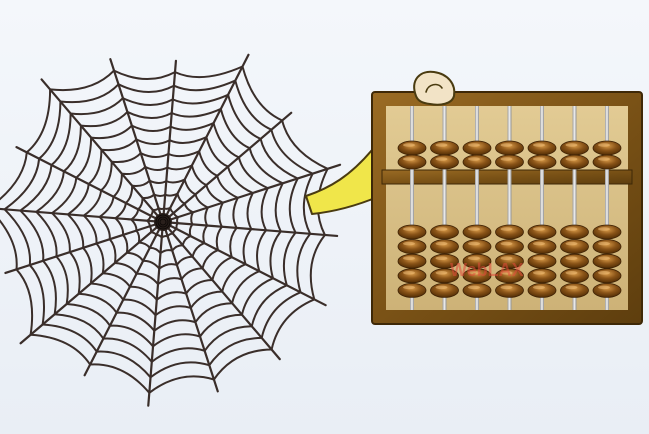 Image resolution: width=649 pixels, height=434 pixels. What do you see at coordinates (434, 88) in the screenshot?
I see `cartoon-finger` at bounding box center [434, 88].